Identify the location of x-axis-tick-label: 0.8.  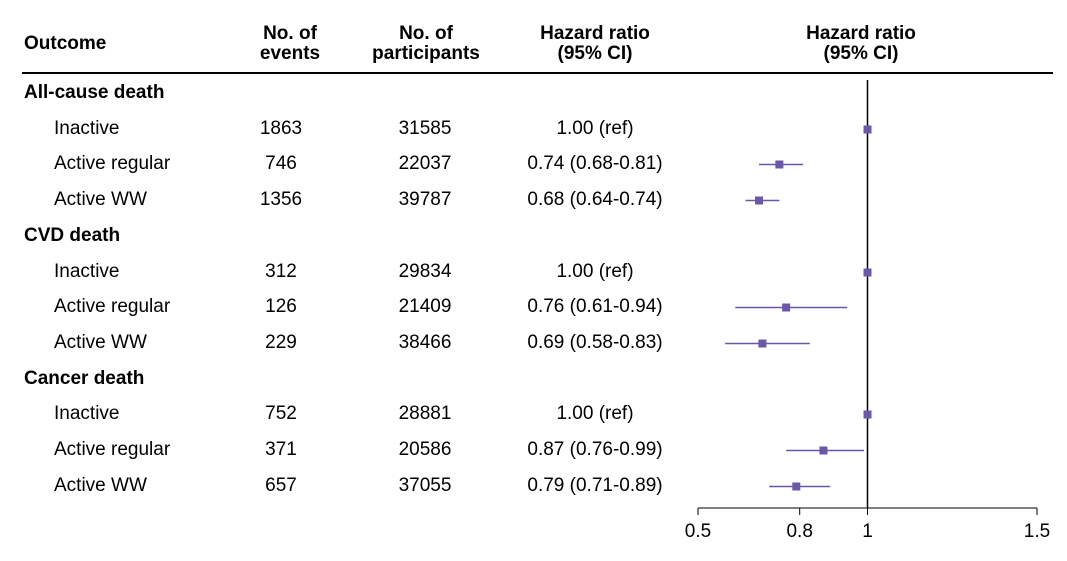
(799, 531).